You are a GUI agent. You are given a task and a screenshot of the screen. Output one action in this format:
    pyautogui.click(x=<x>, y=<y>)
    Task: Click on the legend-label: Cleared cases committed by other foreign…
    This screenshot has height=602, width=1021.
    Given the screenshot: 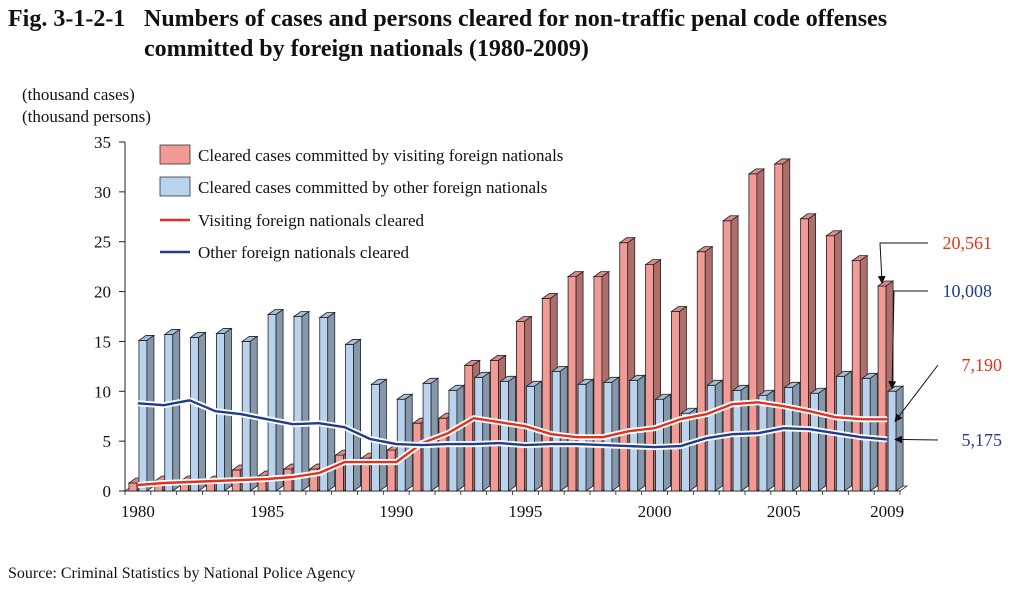 What is the action you would take?
    pyautogui.click(x=372, y=187)
    